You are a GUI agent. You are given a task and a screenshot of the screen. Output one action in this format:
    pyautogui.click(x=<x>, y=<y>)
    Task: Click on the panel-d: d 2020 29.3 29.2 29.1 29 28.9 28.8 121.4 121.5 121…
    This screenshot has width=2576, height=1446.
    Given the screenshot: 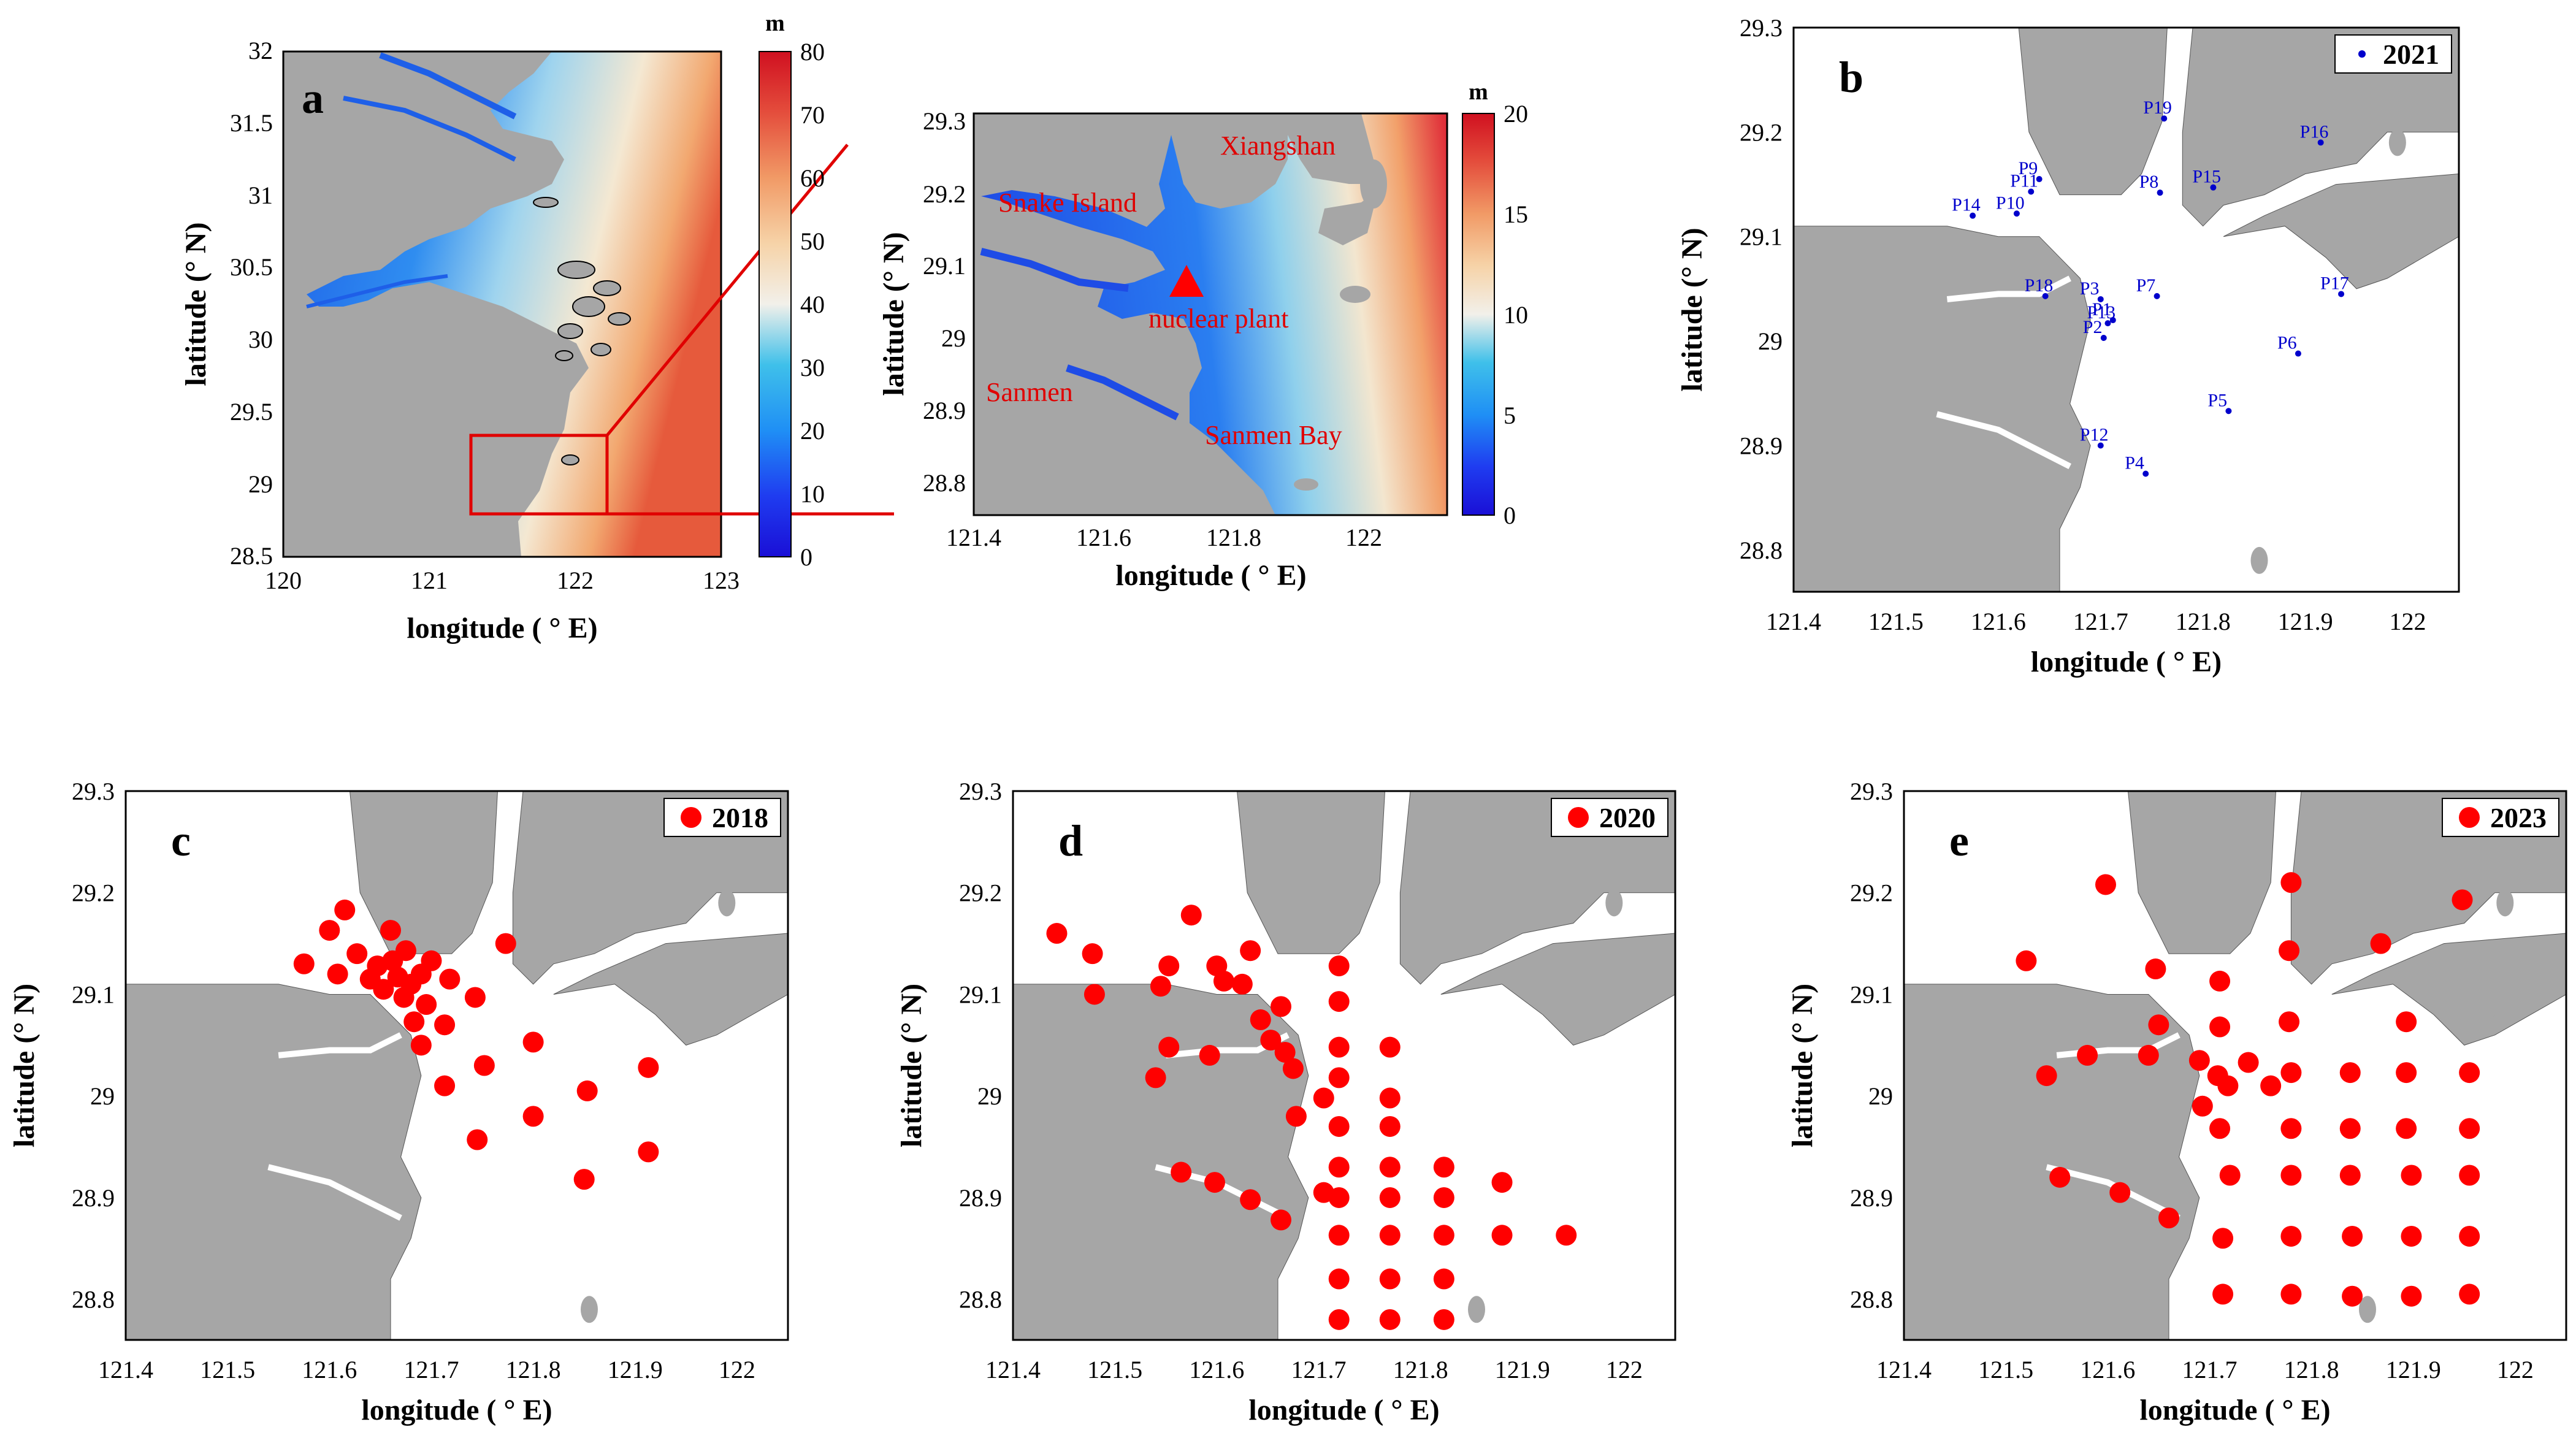 What is the action you would take?
    pyautogui.click(x=1285, y=1102)
    